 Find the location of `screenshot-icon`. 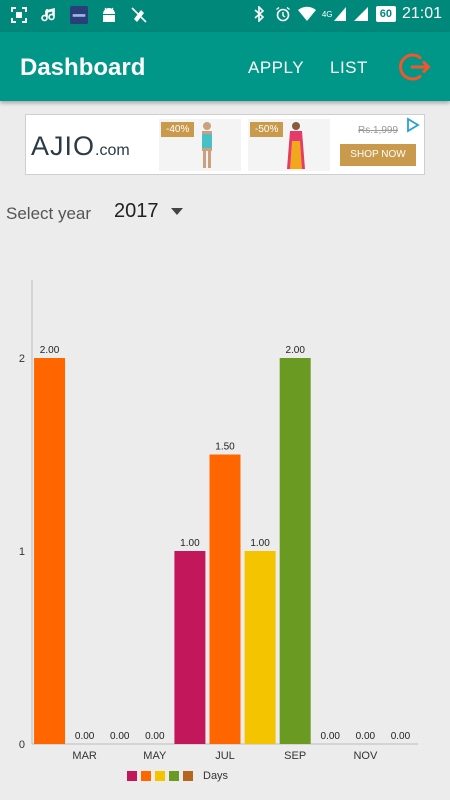

screenshot-icon is located at coordinates (19, 15).